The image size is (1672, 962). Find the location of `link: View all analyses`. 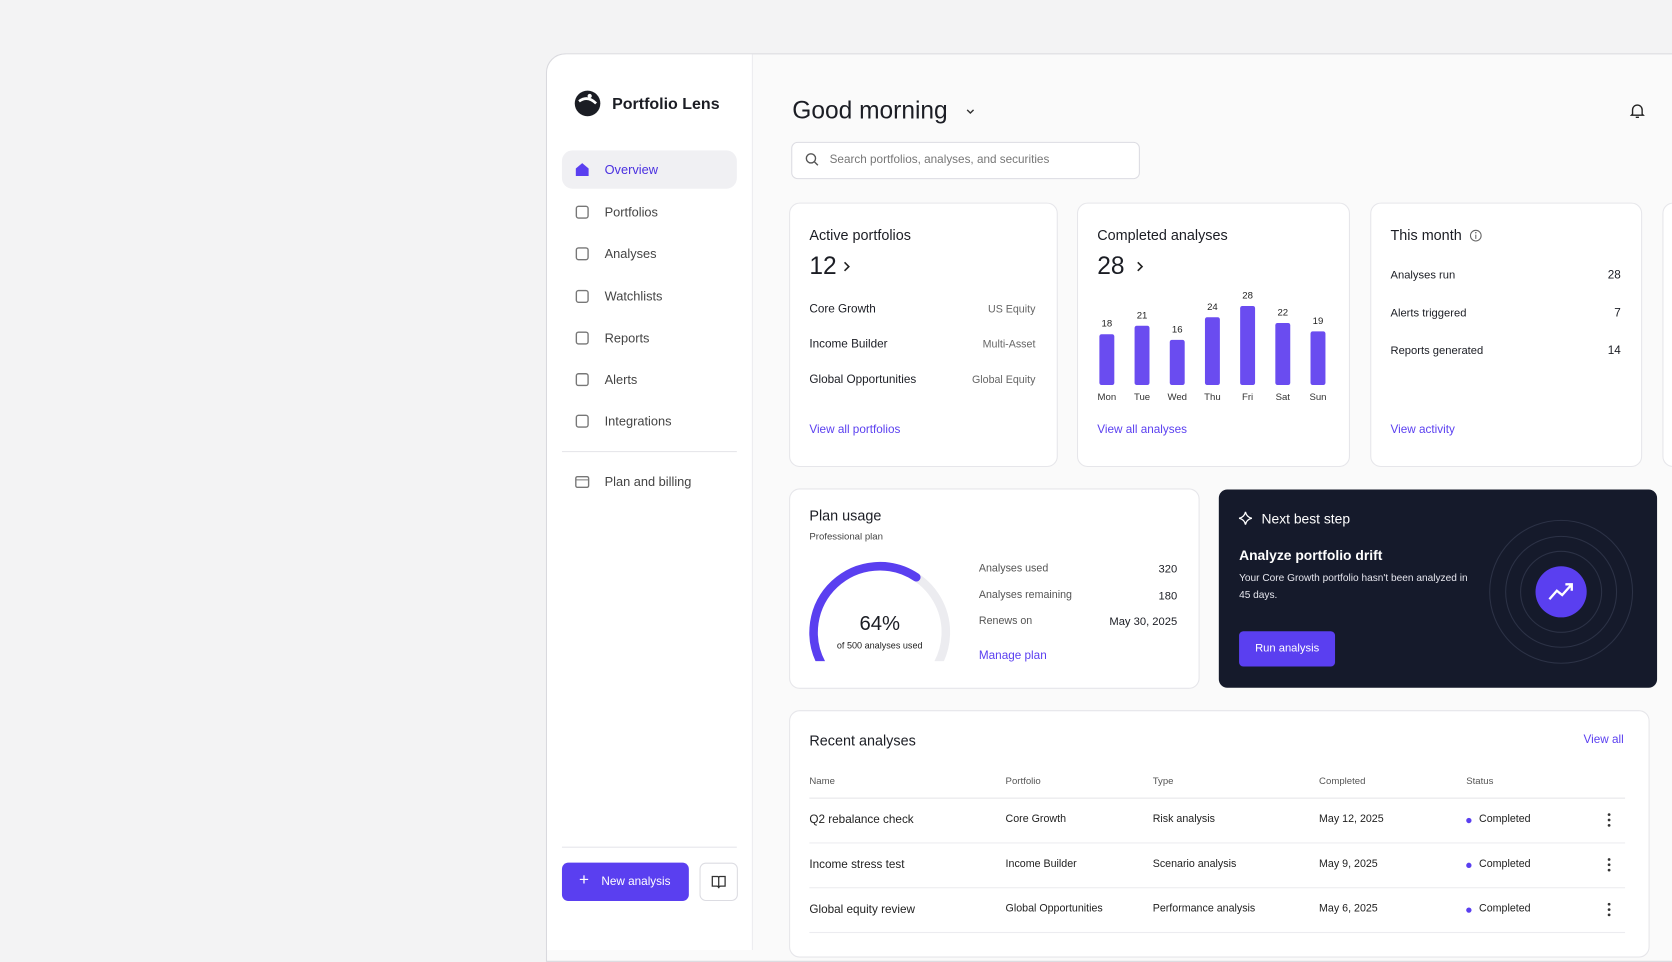

link: View all analyses is located at coordinates (1142, 430).